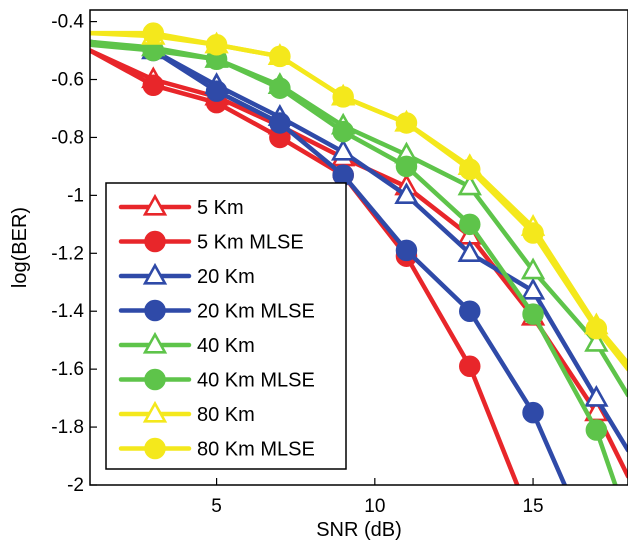 This screenshot has height=546, width=628. I want to click on y-axis-label: log(BER), so click(20, 247).